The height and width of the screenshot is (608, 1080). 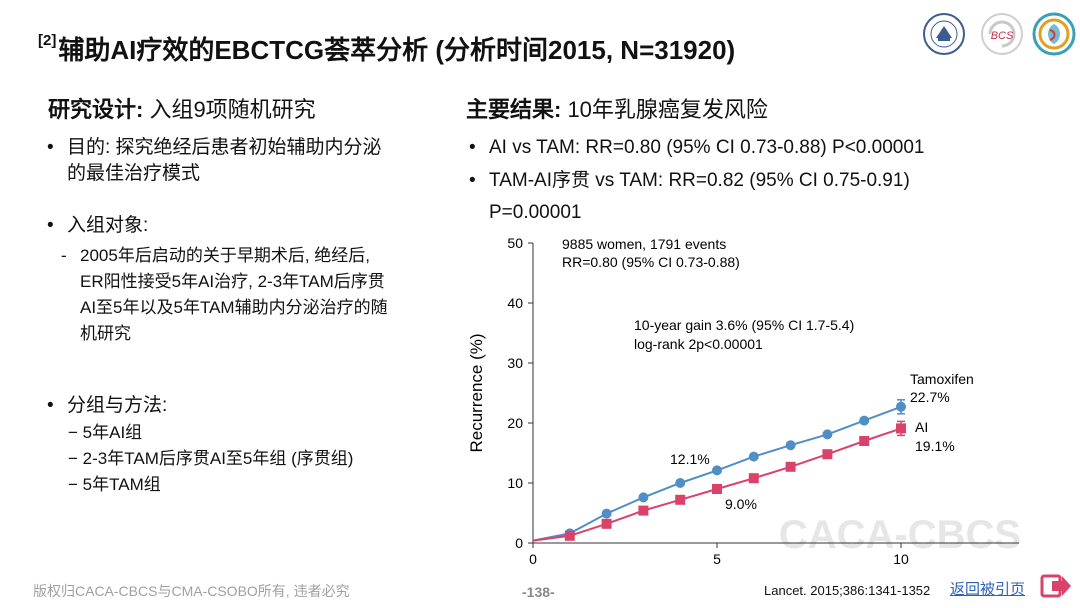 I want to click on citation: Lancet. 2015;386:1341-1352, so click(x=847, y=590).